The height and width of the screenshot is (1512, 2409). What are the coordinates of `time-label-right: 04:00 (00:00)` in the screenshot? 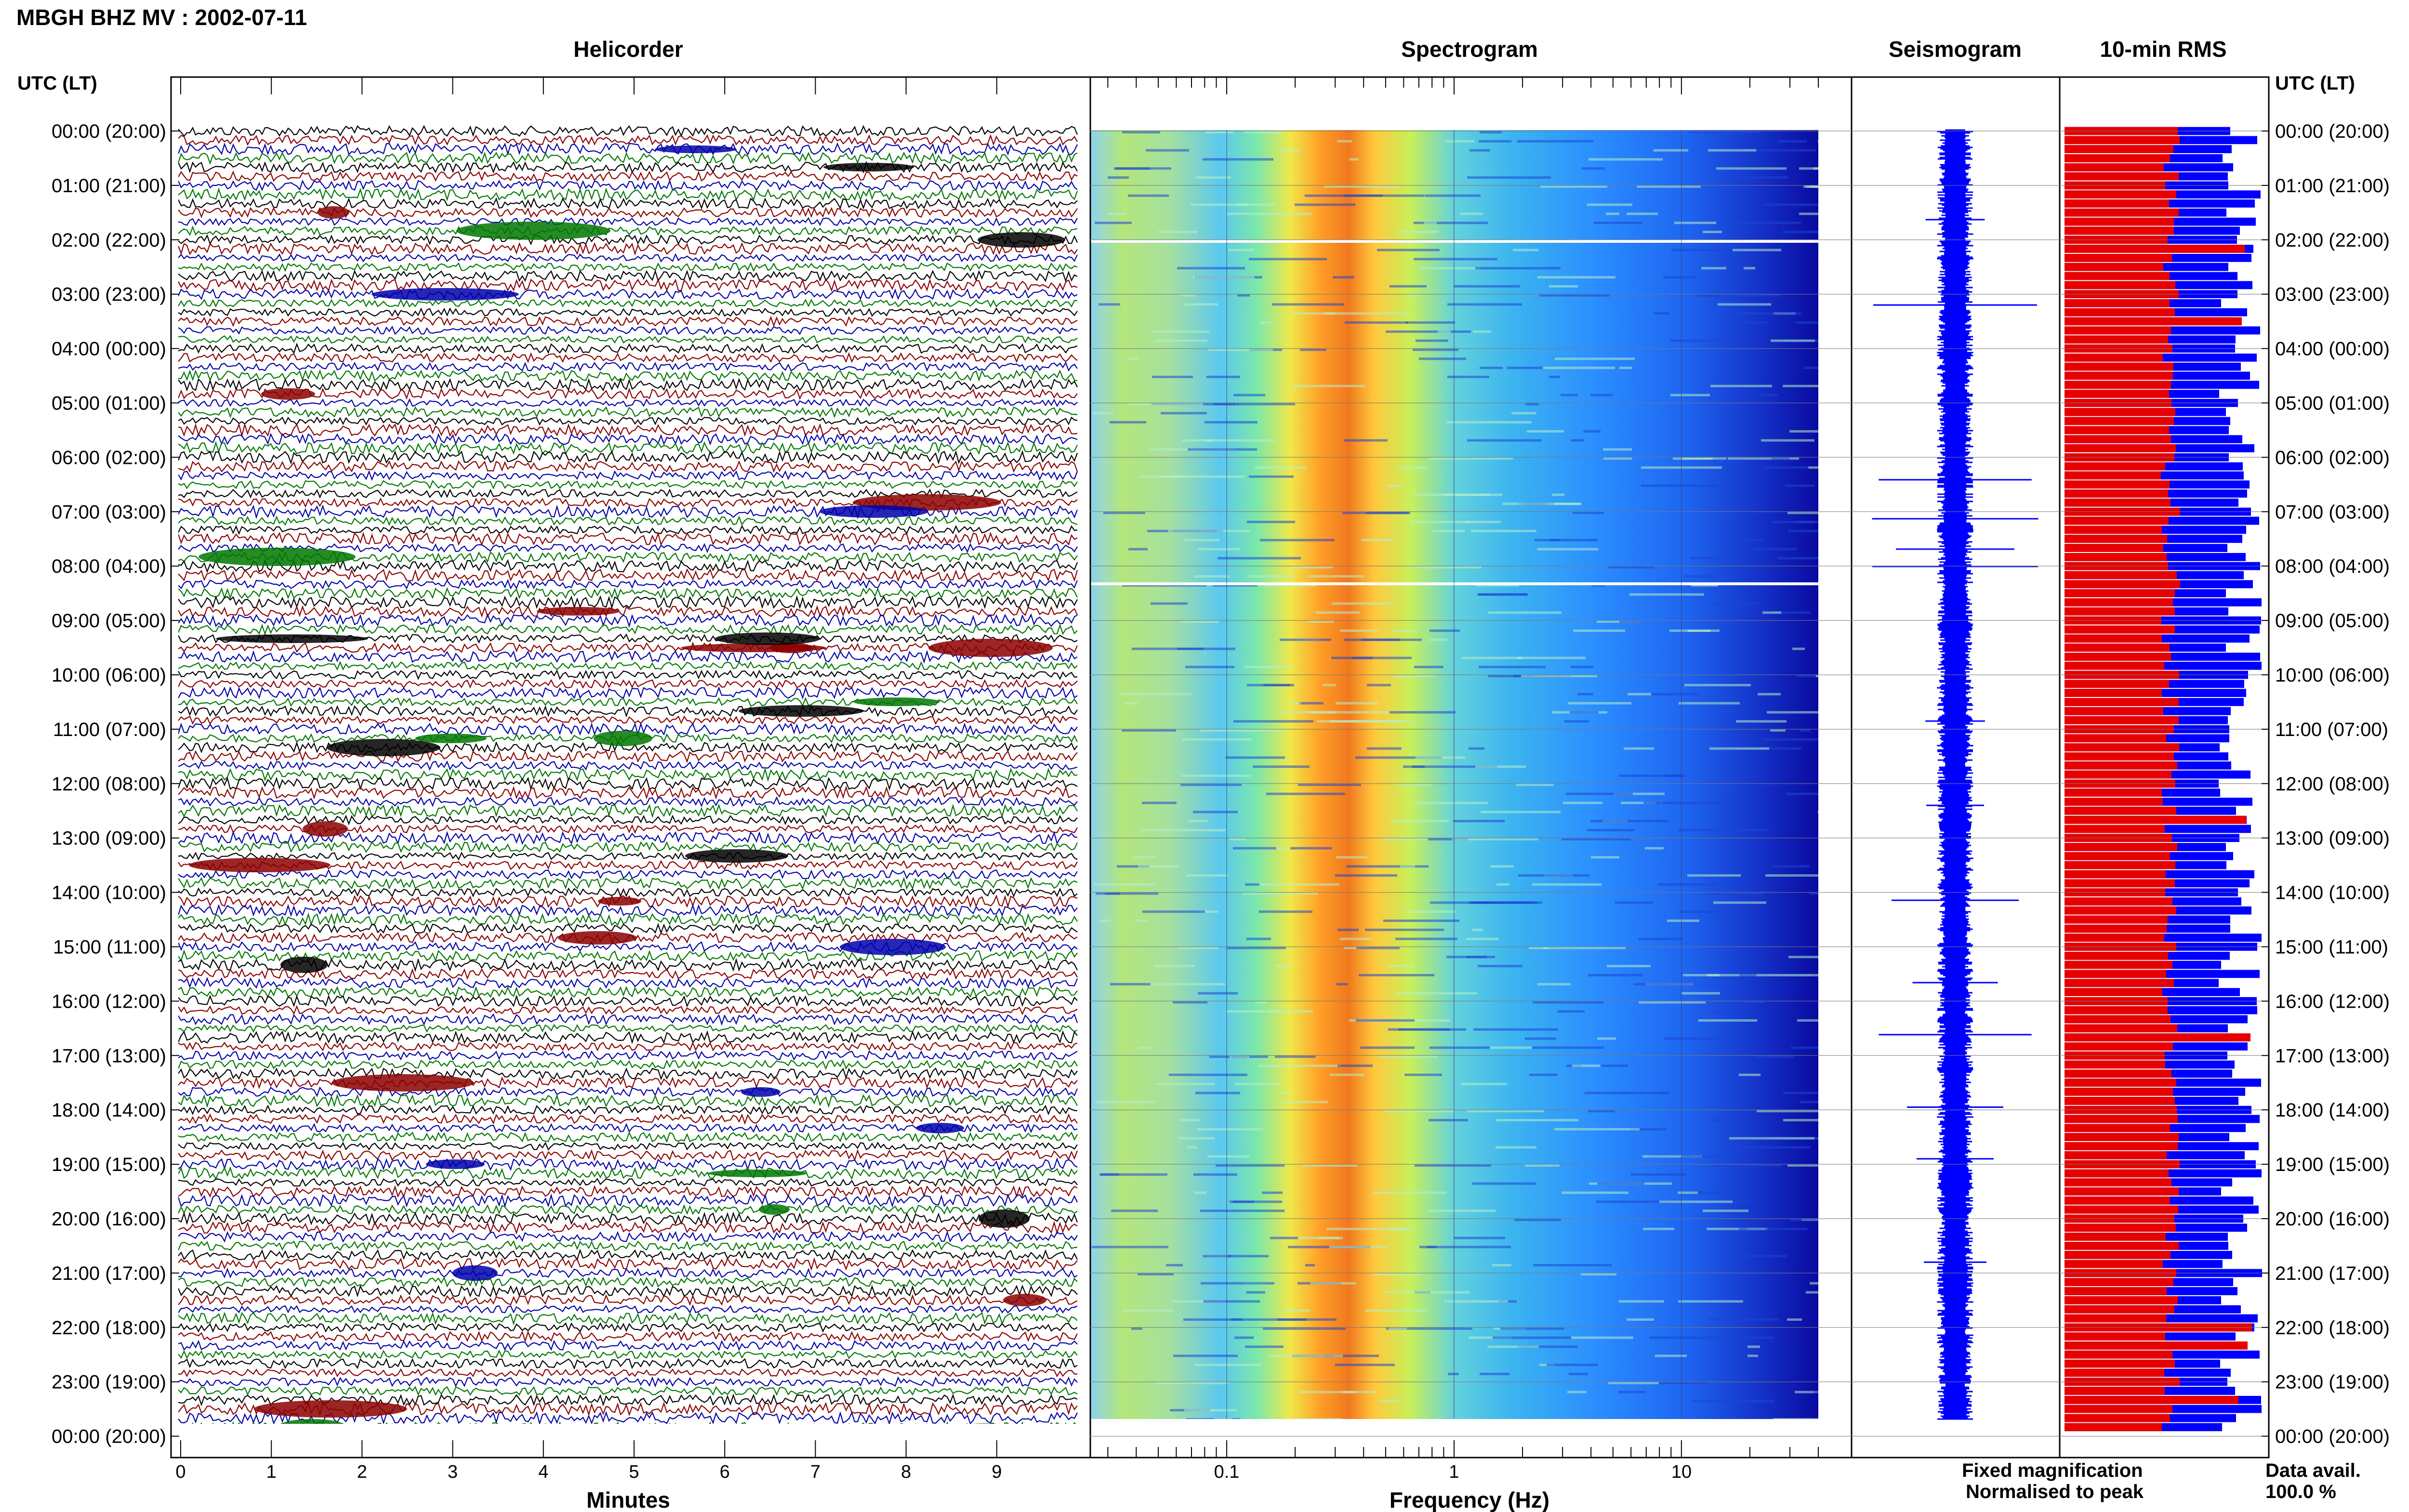 It's located at (2332, 349).